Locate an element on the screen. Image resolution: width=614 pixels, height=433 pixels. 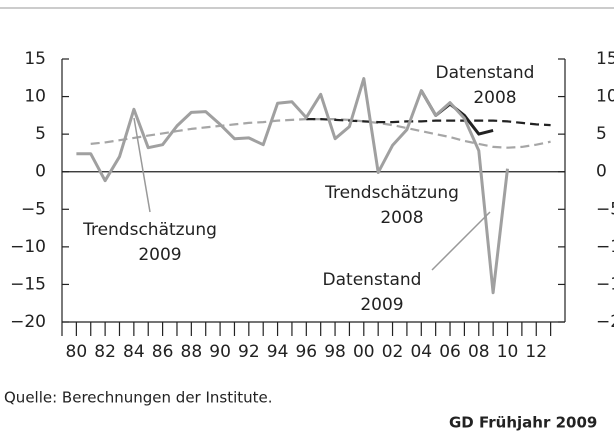
x-tick-label: 90 is located at coordinates (220, 352).